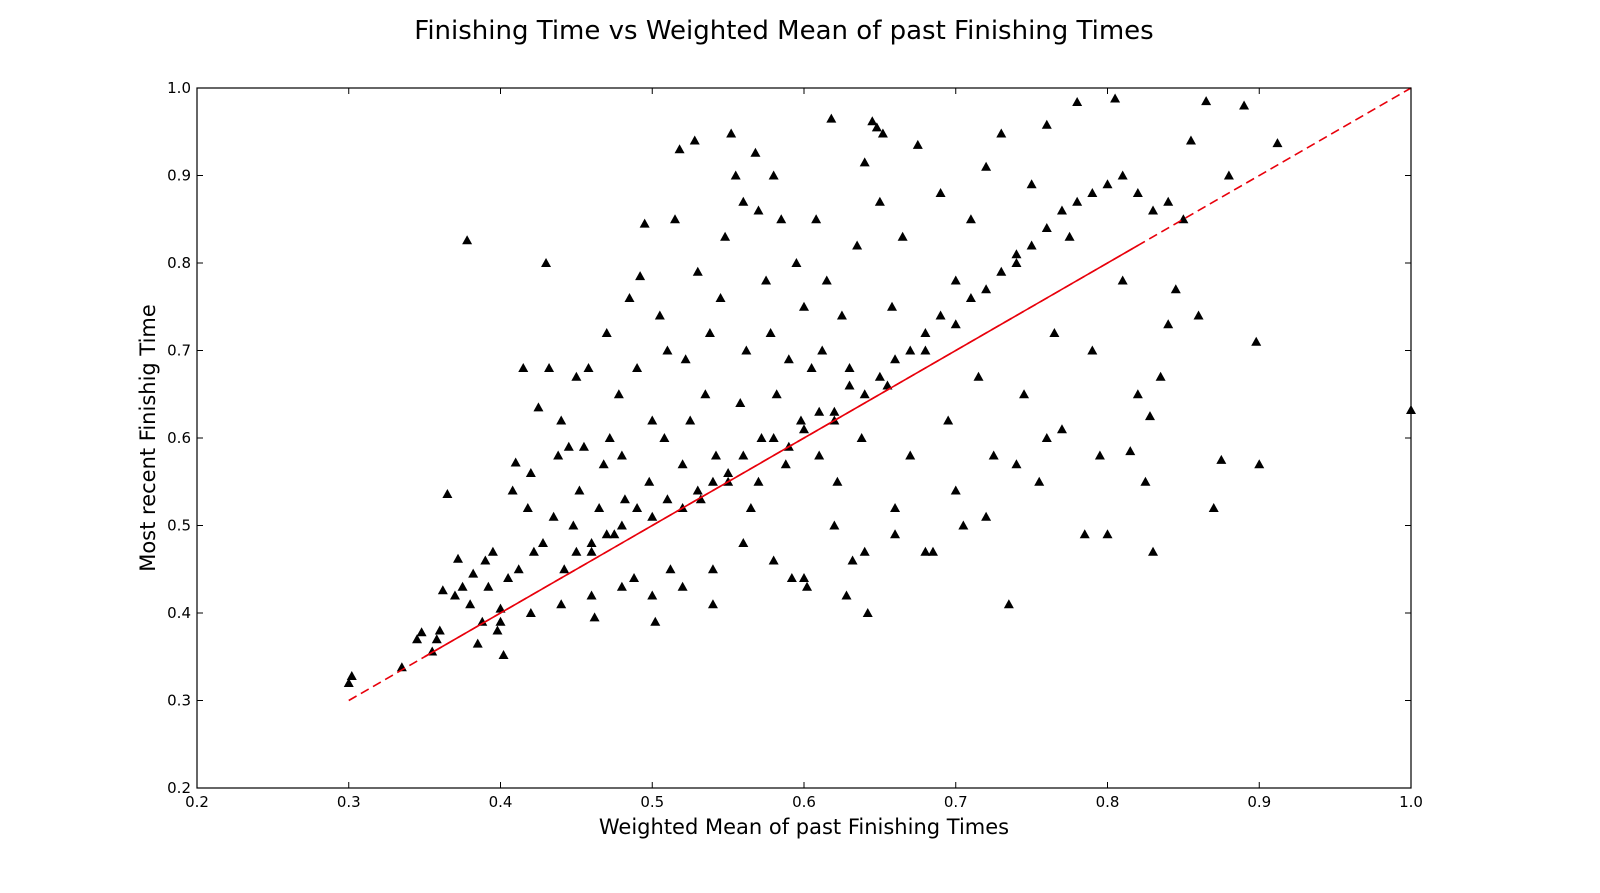  I want to click on y-tick-label: 1.0, so click(179, 88).